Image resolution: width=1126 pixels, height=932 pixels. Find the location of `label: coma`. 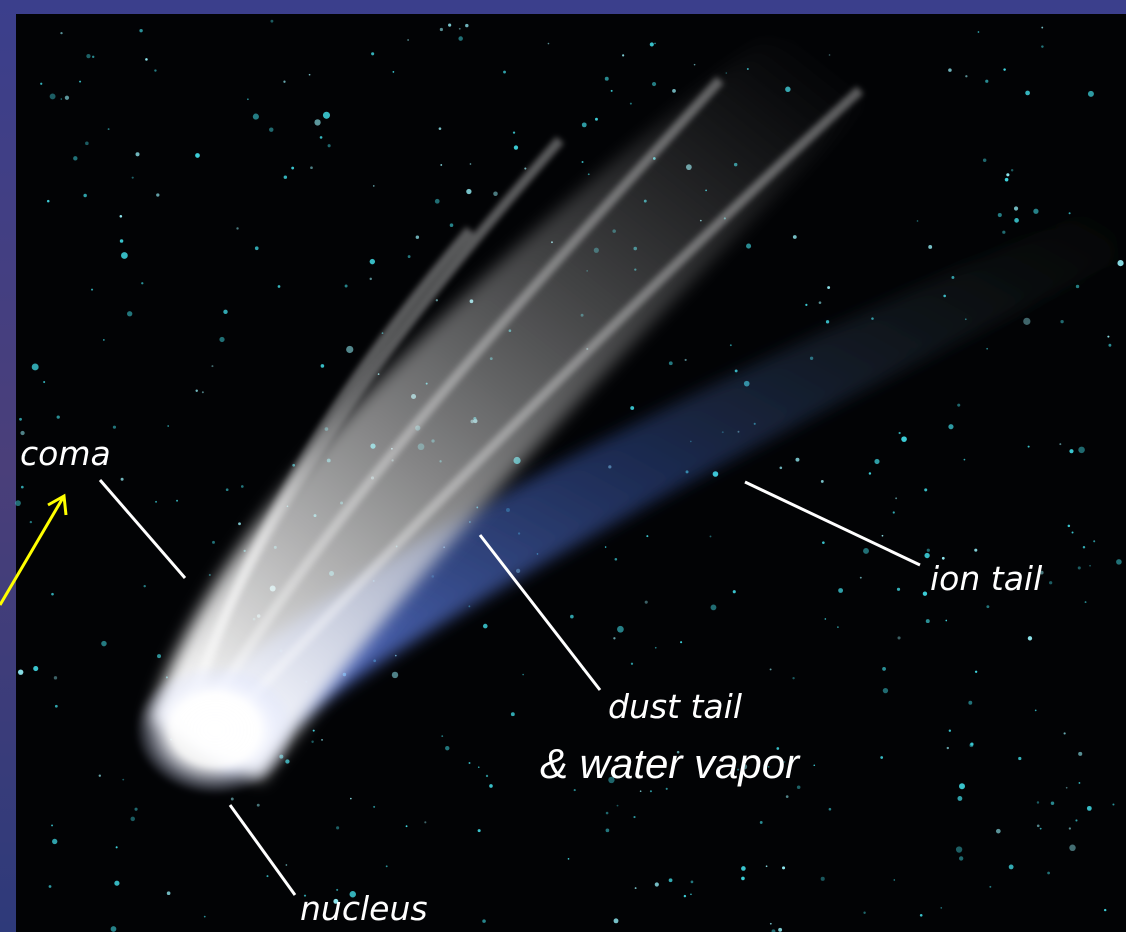

label: coma is located at coordinates (65, 453).